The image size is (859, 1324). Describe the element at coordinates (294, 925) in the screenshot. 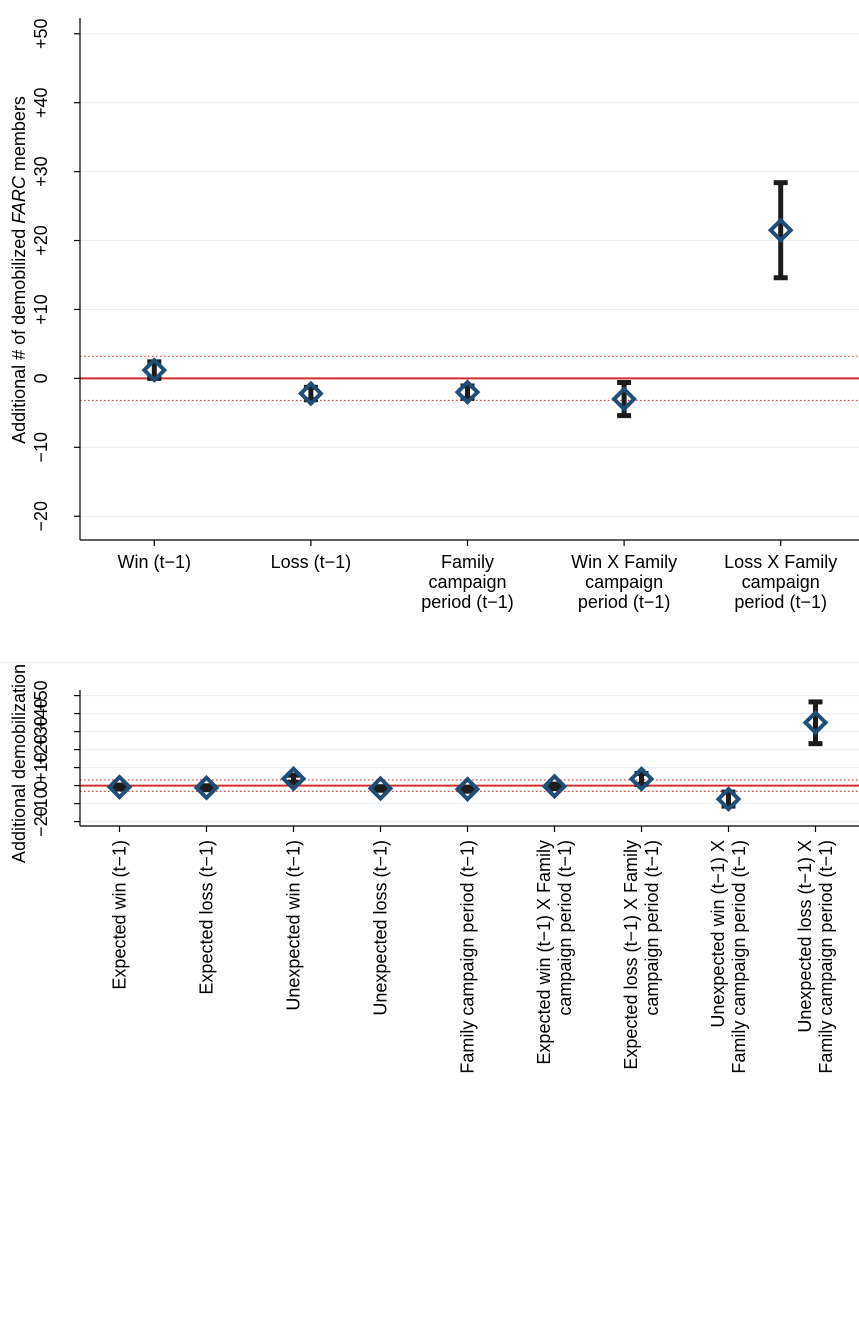

I see `x-tick-label: Unexpected win (t−1)` at that location.